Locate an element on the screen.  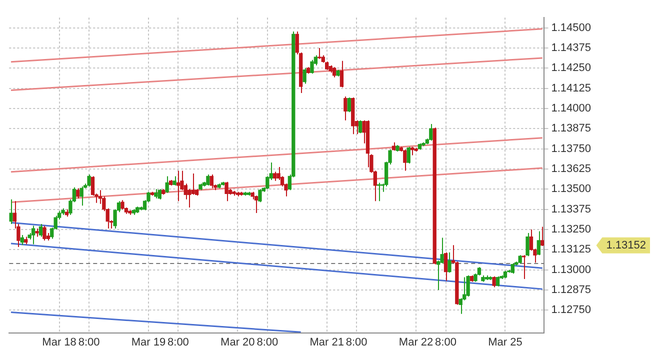
y-tick-label: 1.14500 is located at coordinates (571, 28).